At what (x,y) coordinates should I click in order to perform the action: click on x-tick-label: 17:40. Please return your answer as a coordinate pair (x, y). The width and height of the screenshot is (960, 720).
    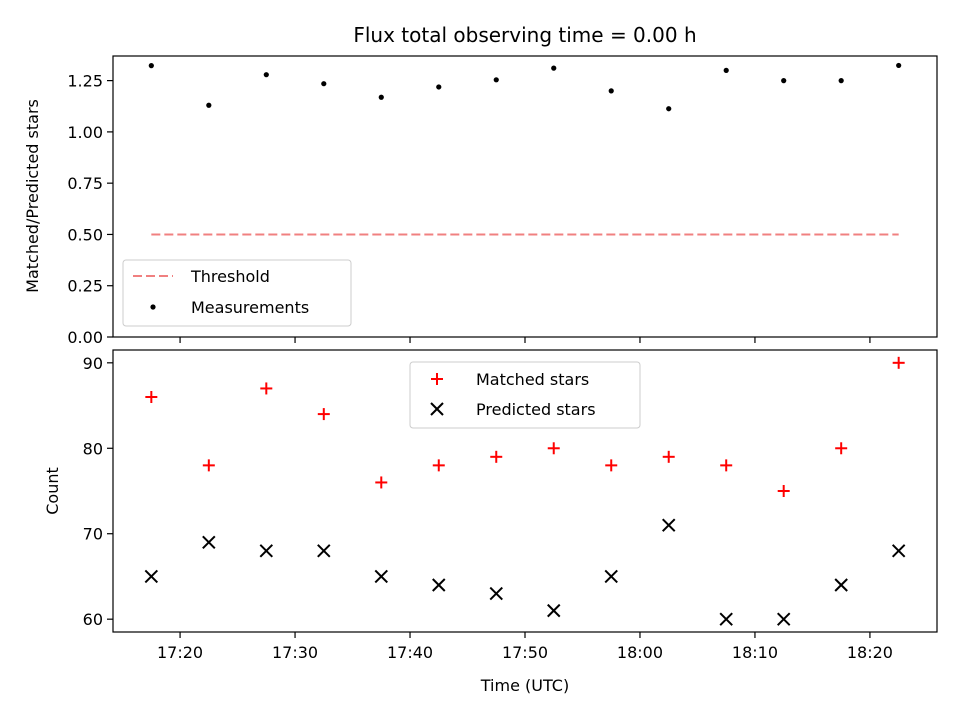
    Looking at the image, I should click on (410, 652).